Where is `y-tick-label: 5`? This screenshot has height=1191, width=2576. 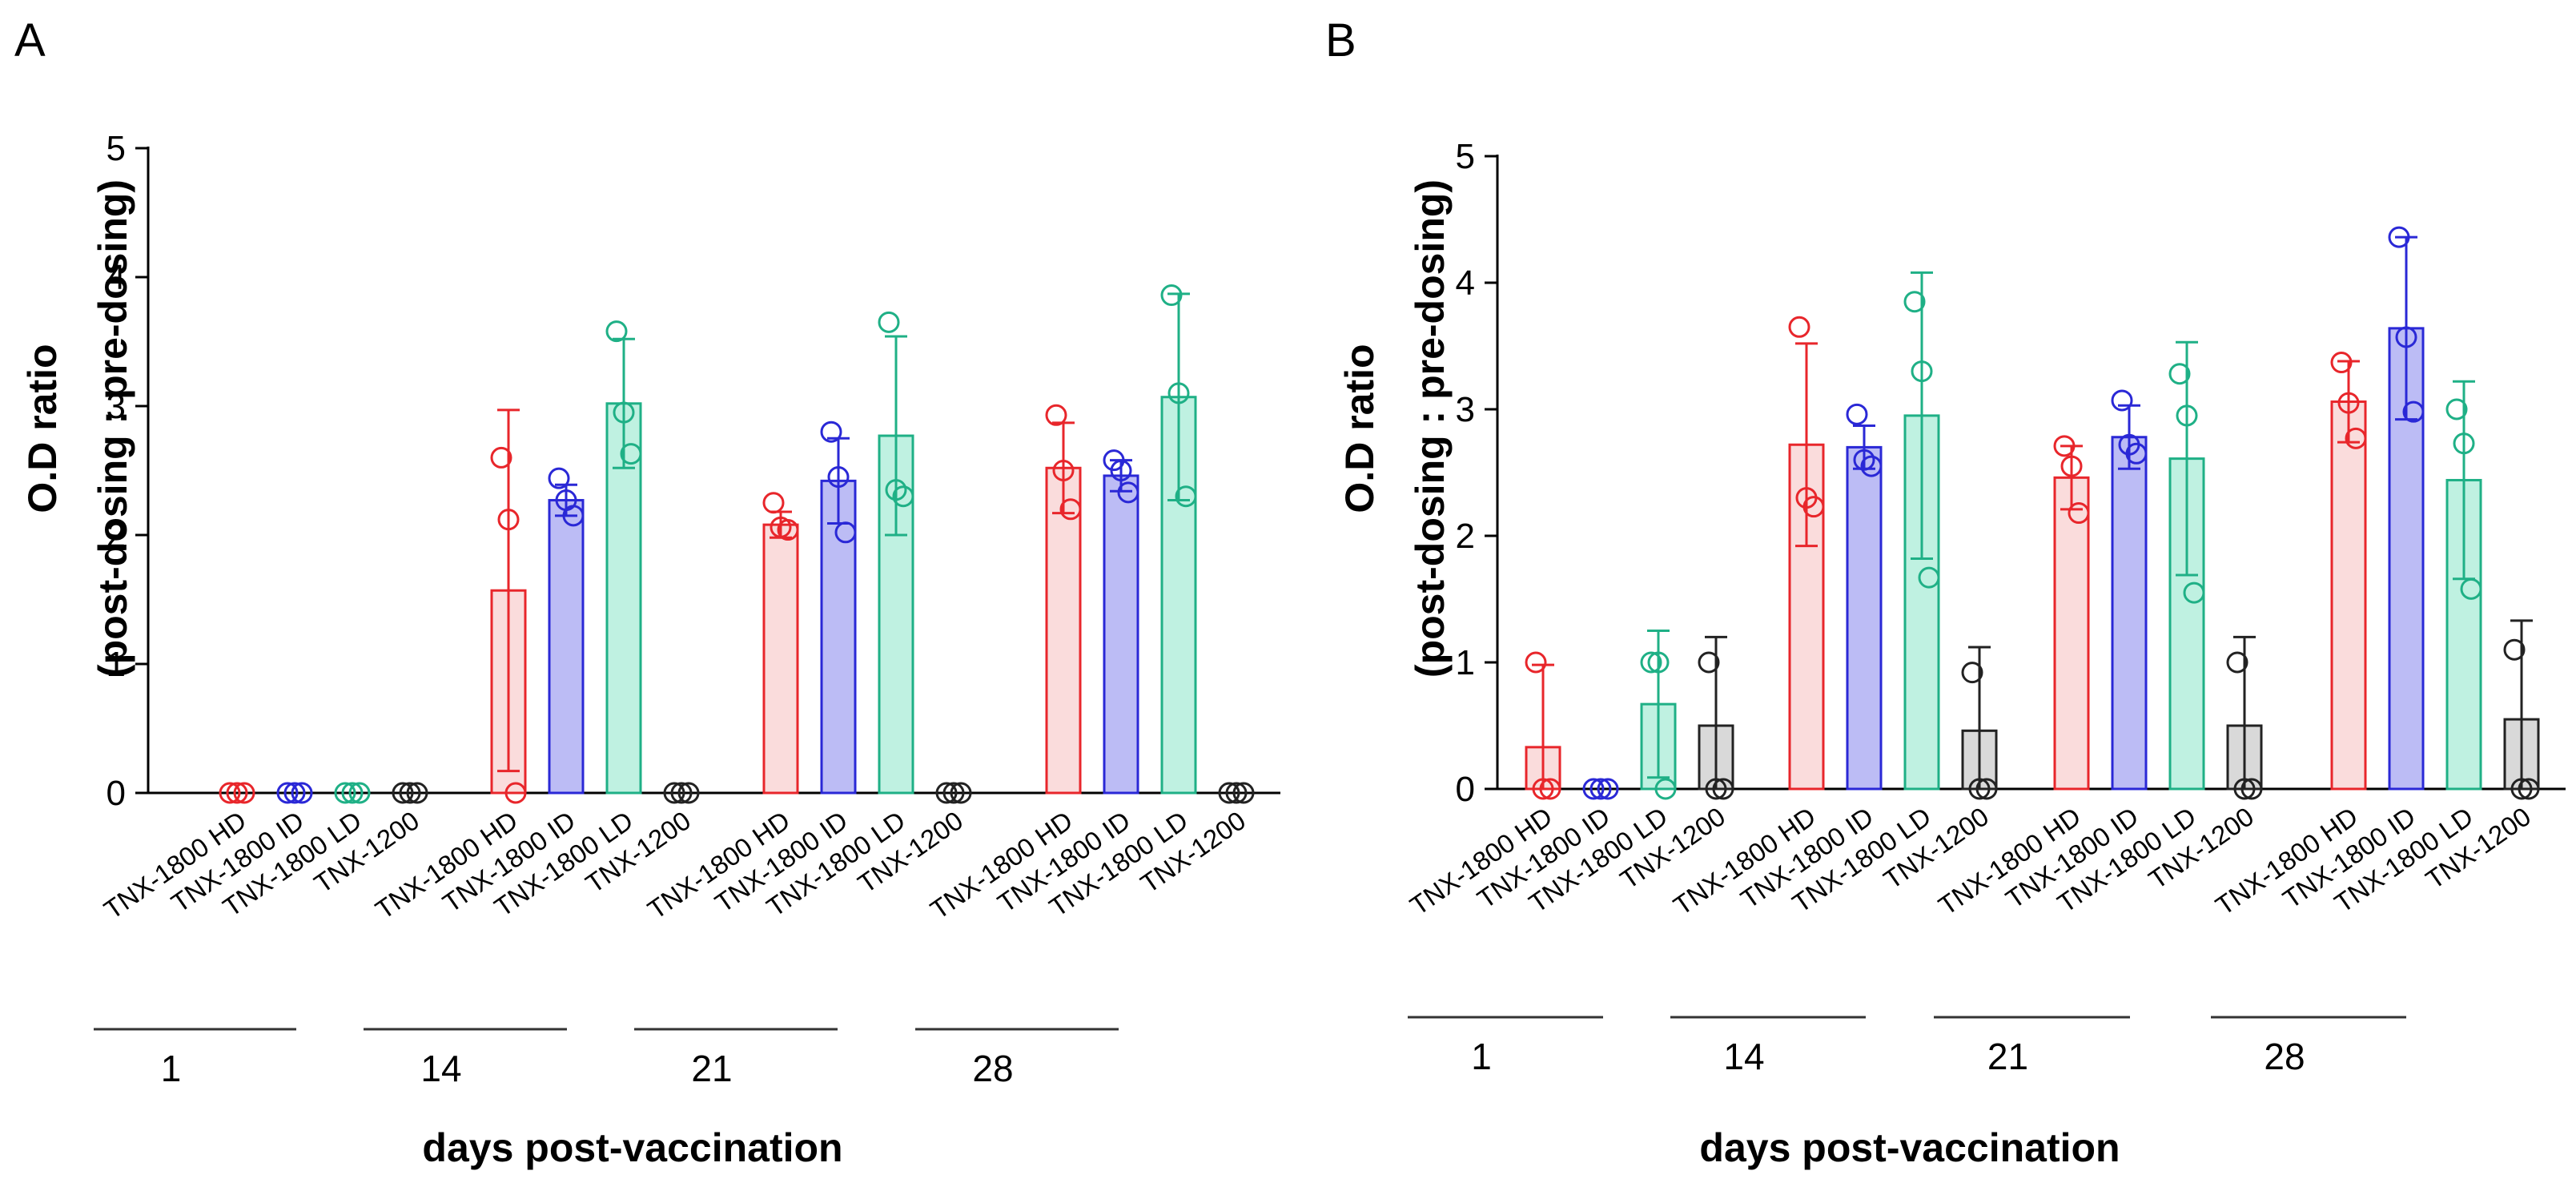 y-tick-label: 5 is located at coordinates (1465, 157).